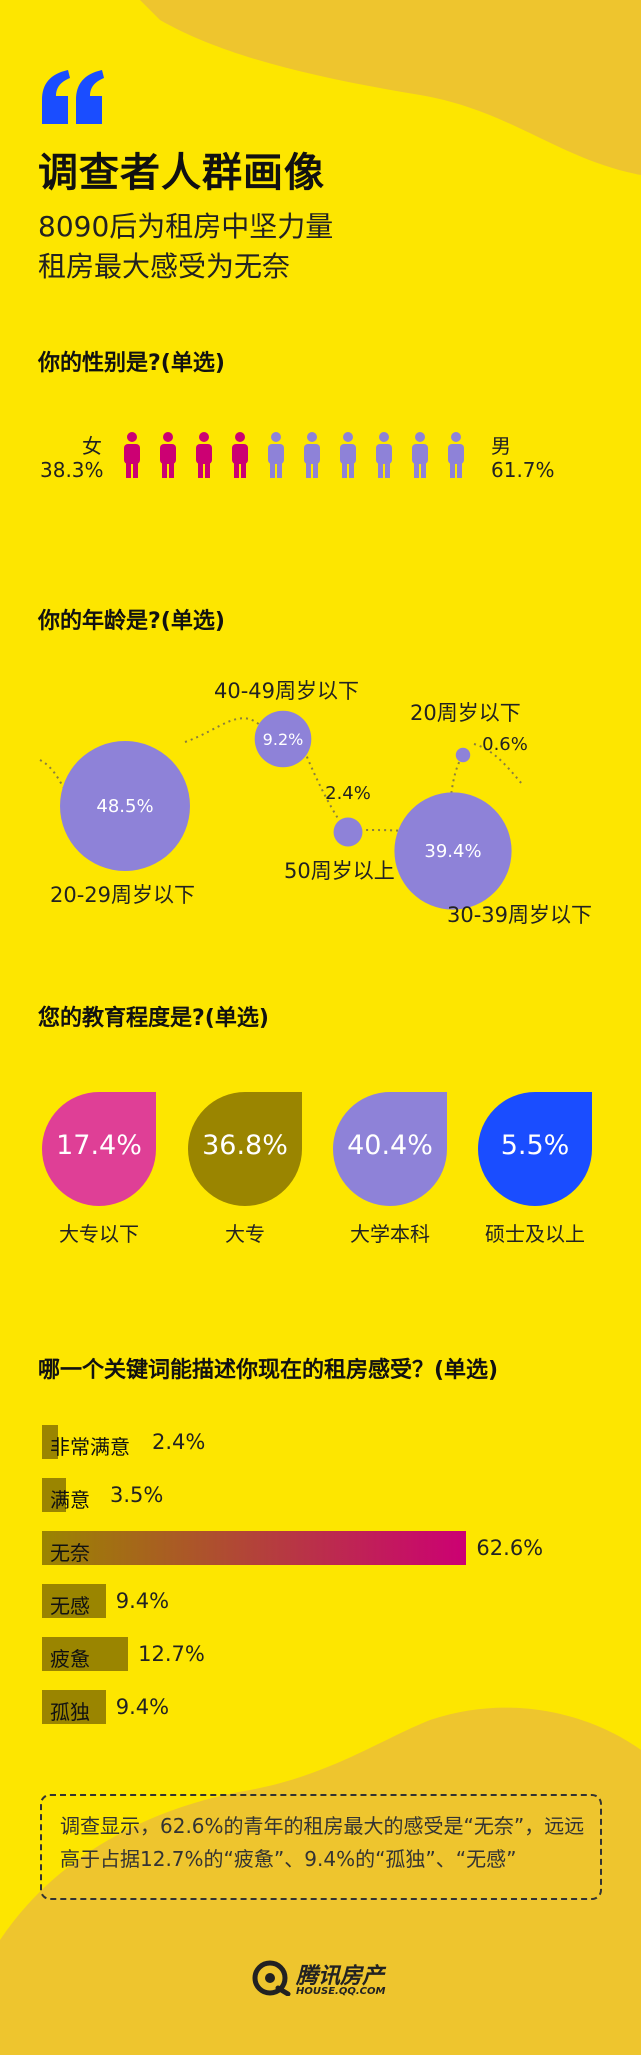 Image resolution: width=641 pixels, height=2055 pixels. What do you see at coordinates (322, 1442) in the screenshot?
I see `feeling-bar-row: 非常满意 2.4%` at bounding box center [322, 1442].